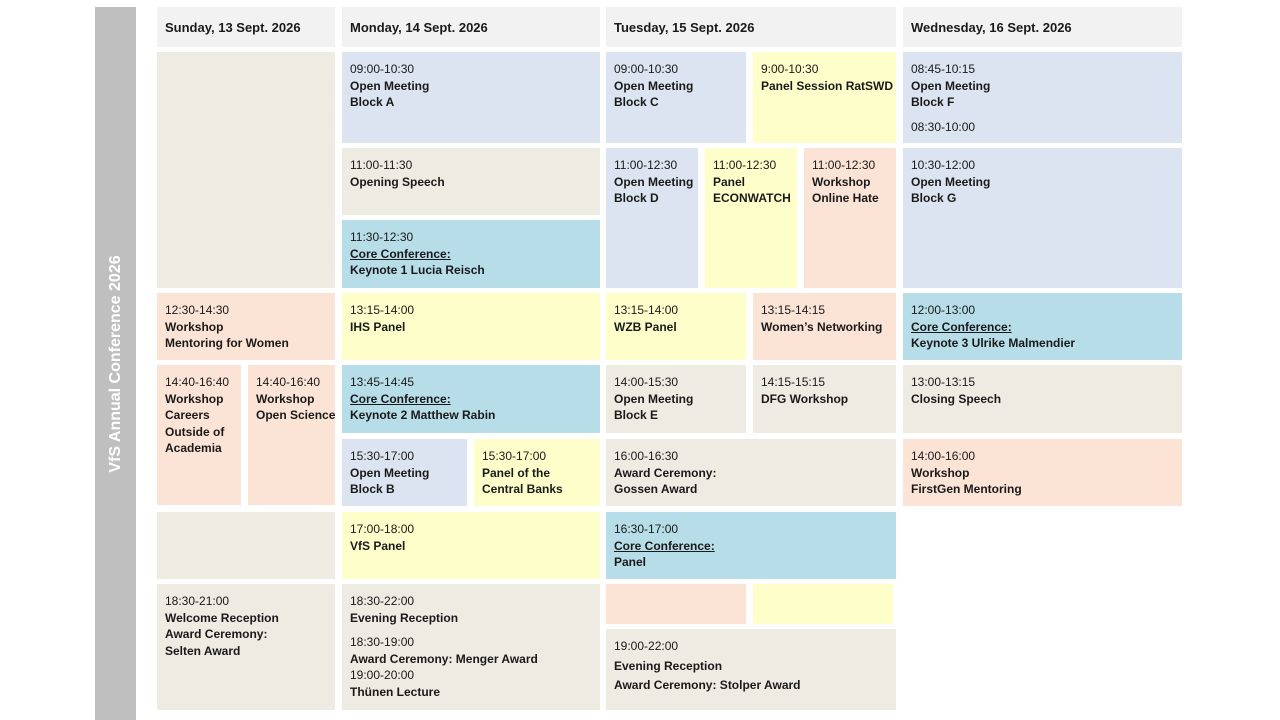 The image size is (1280, 720). I want to click on session-line: Award Ceremony: Stolper Award, so click(707, 685).